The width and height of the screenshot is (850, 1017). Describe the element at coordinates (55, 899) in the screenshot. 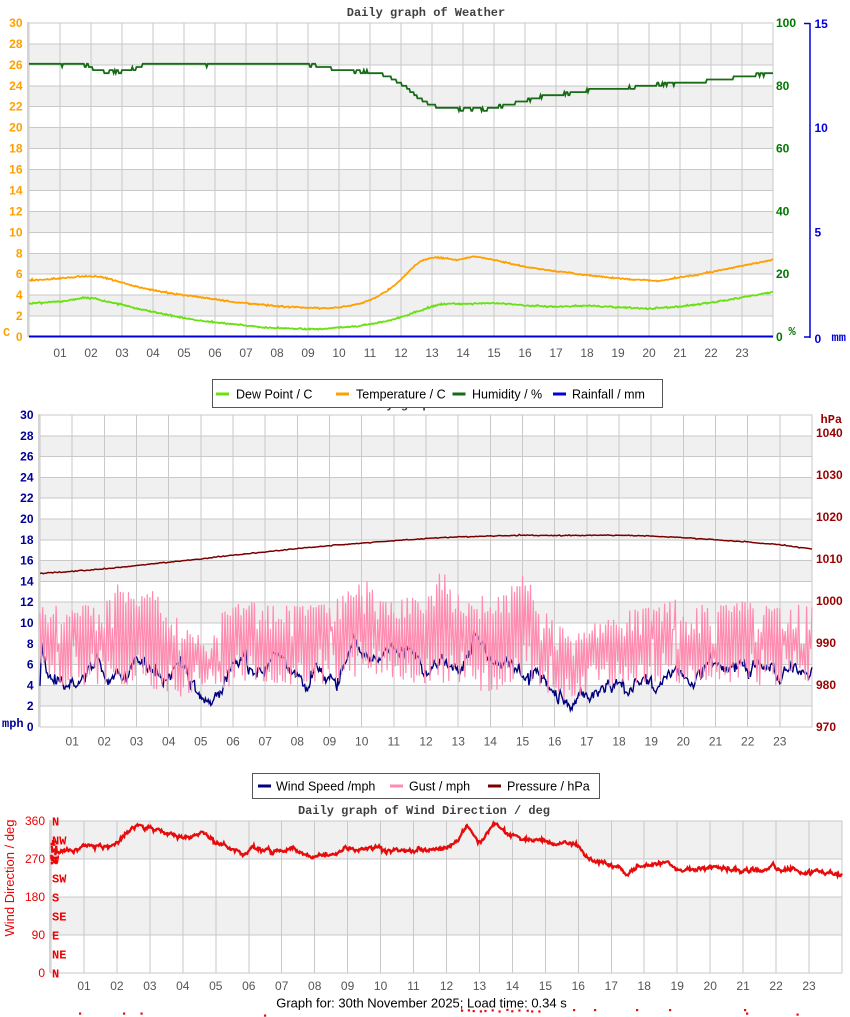

I see `svg-text: S` at that location.